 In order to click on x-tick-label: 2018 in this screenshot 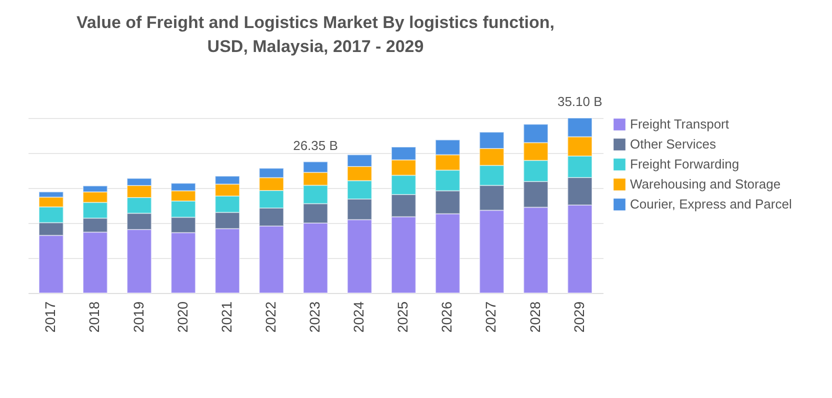, I will do `click(94, 317)`.